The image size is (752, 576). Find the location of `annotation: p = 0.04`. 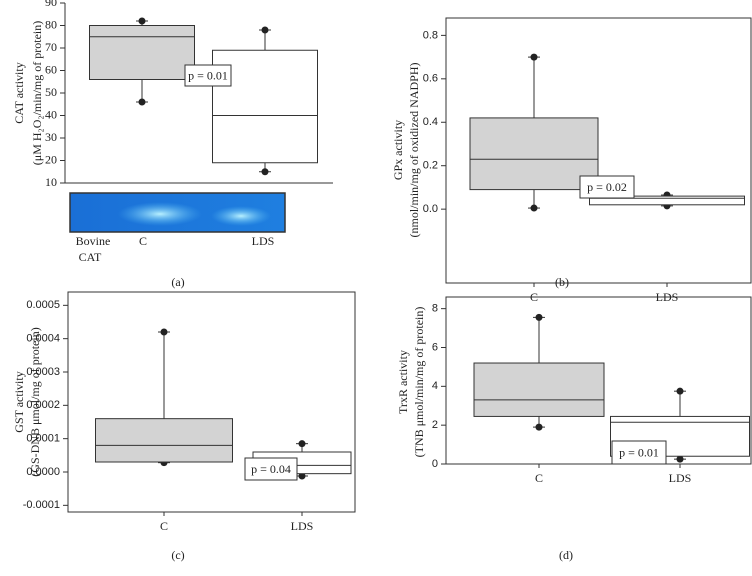

annotation: p = 0.04 is located at coordinates (271, 469).